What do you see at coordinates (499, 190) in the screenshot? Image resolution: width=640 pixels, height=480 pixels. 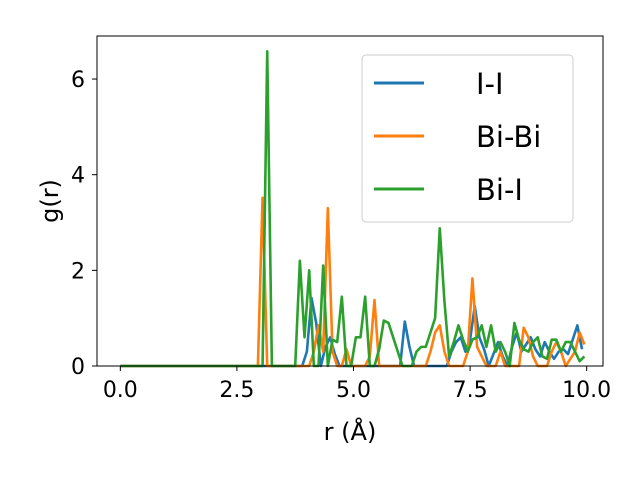 I see `legend-label-bi-i: Bi-I` at bounding box center [499, 190].